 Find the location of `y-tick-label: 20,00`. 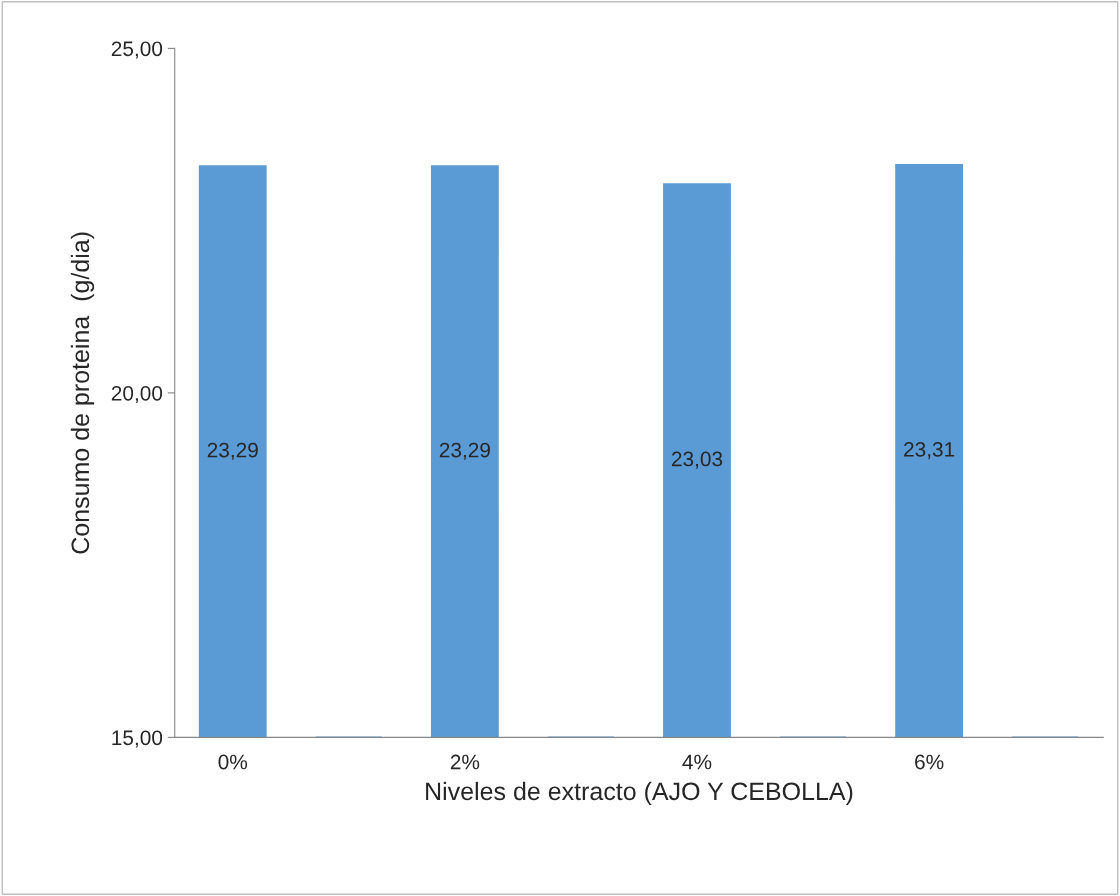

y-tick-label: 20,00 is located at coordinates (137, 394).